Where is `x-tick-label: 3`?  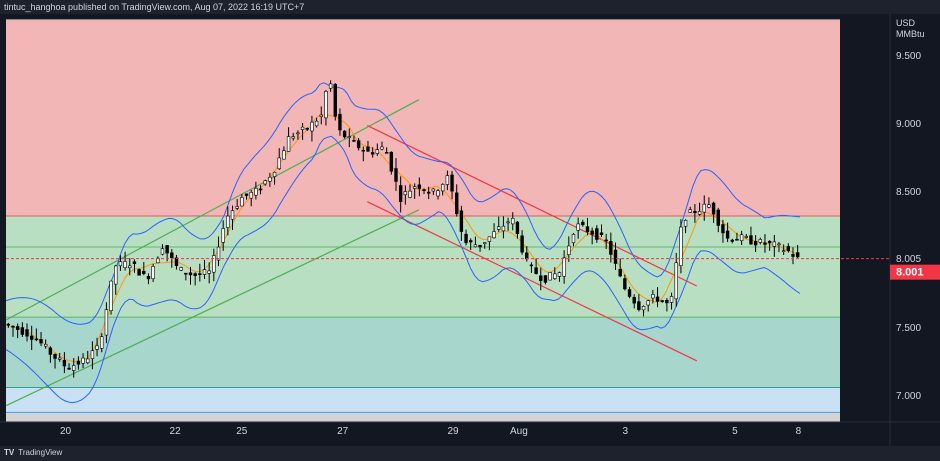 x-tick-label: 3 is located at coordinates (626, 431).